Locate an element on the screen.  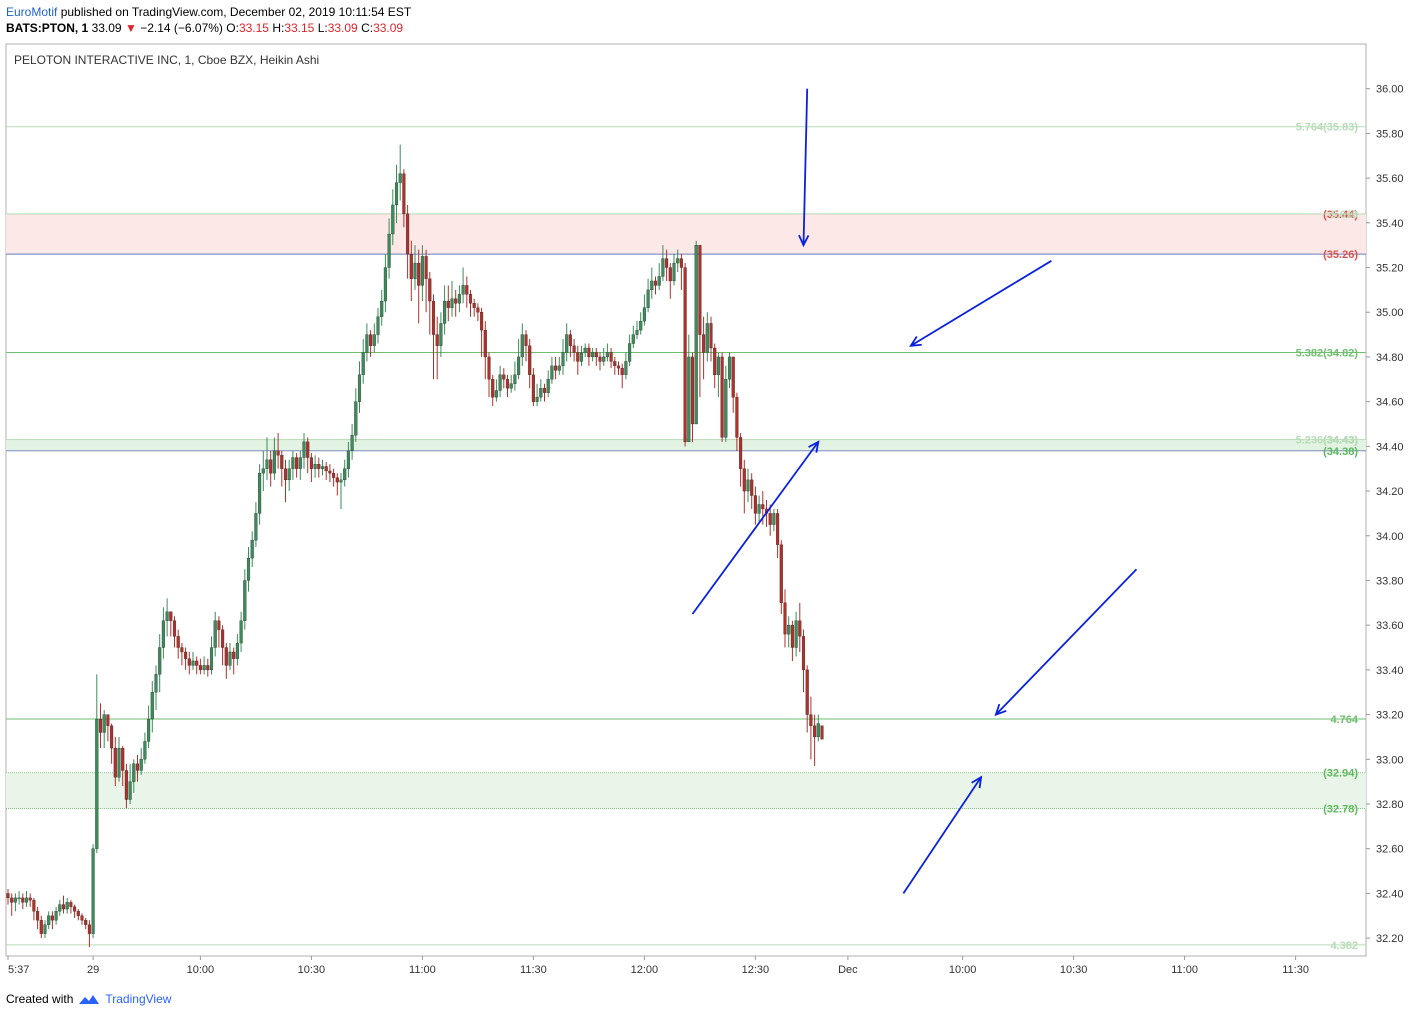
time-tick-label: 10:30 is located at coordinates (1074, 970).